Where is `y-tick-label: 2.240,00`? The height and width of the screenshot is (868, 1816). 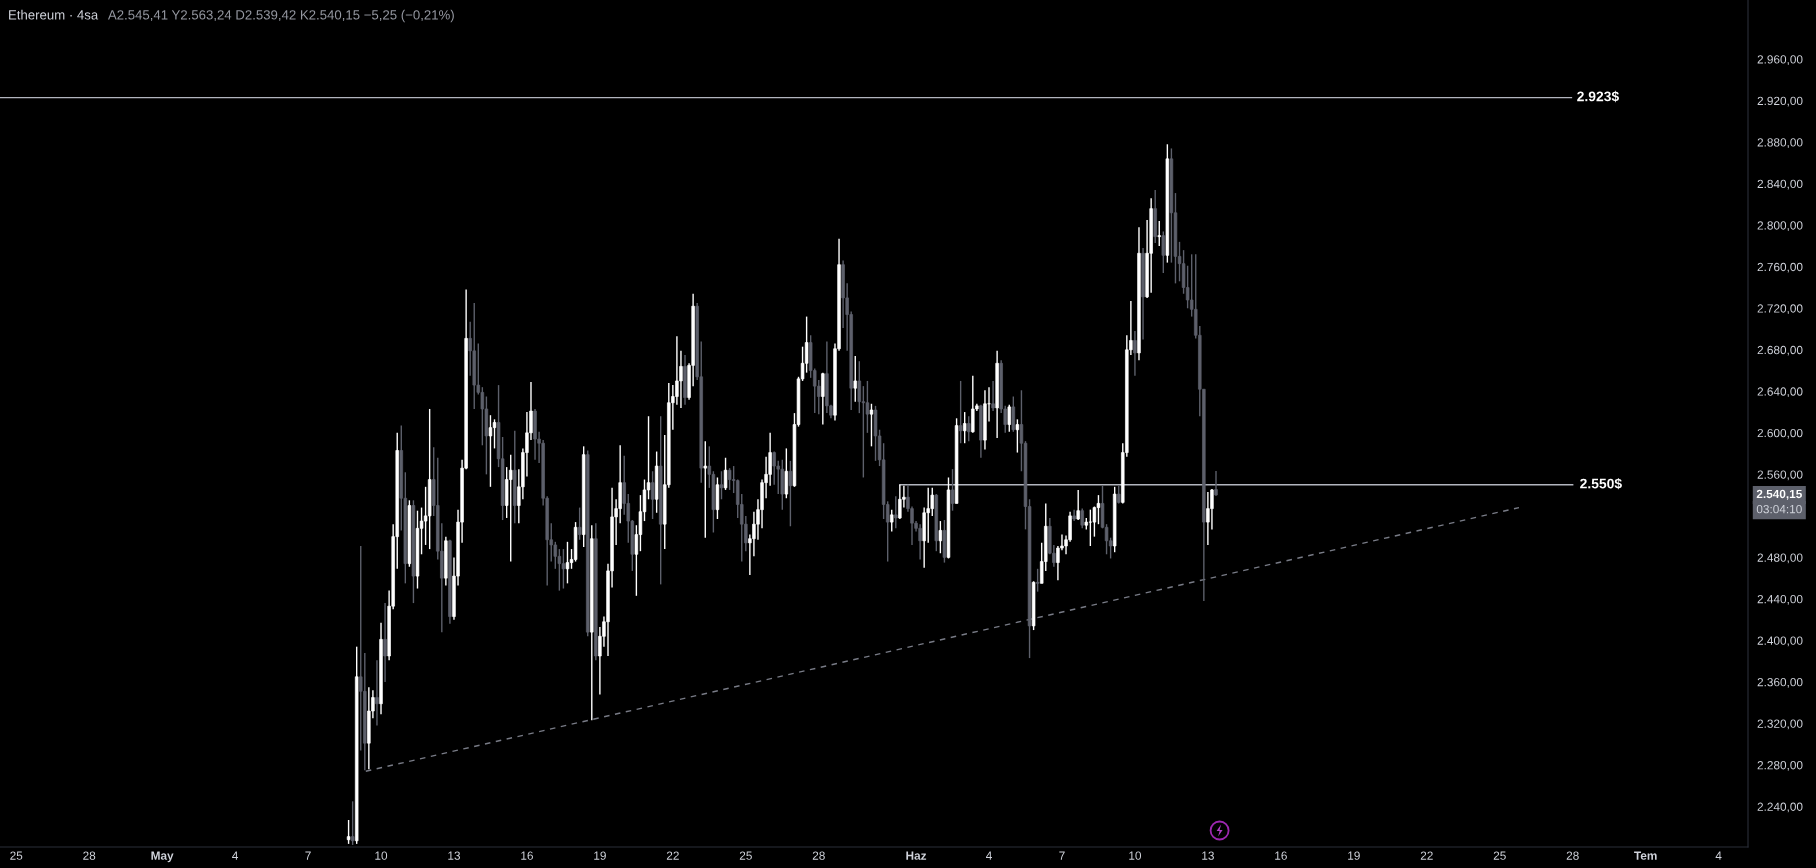
y-tick-label: 2.240,00 is located at coordinates (1780, 807).